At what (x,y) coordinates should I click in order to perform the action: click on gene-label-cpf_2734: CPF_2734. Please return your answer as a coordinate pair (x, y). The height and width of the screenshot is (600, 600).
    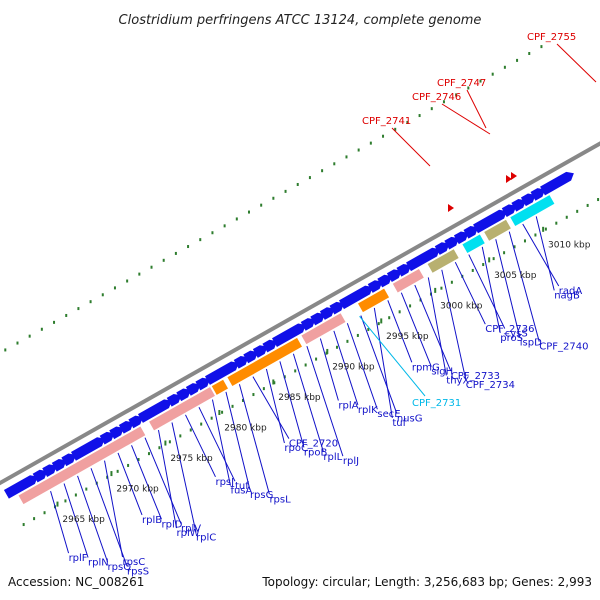
    Looking at the image, I should click on (490, 385).